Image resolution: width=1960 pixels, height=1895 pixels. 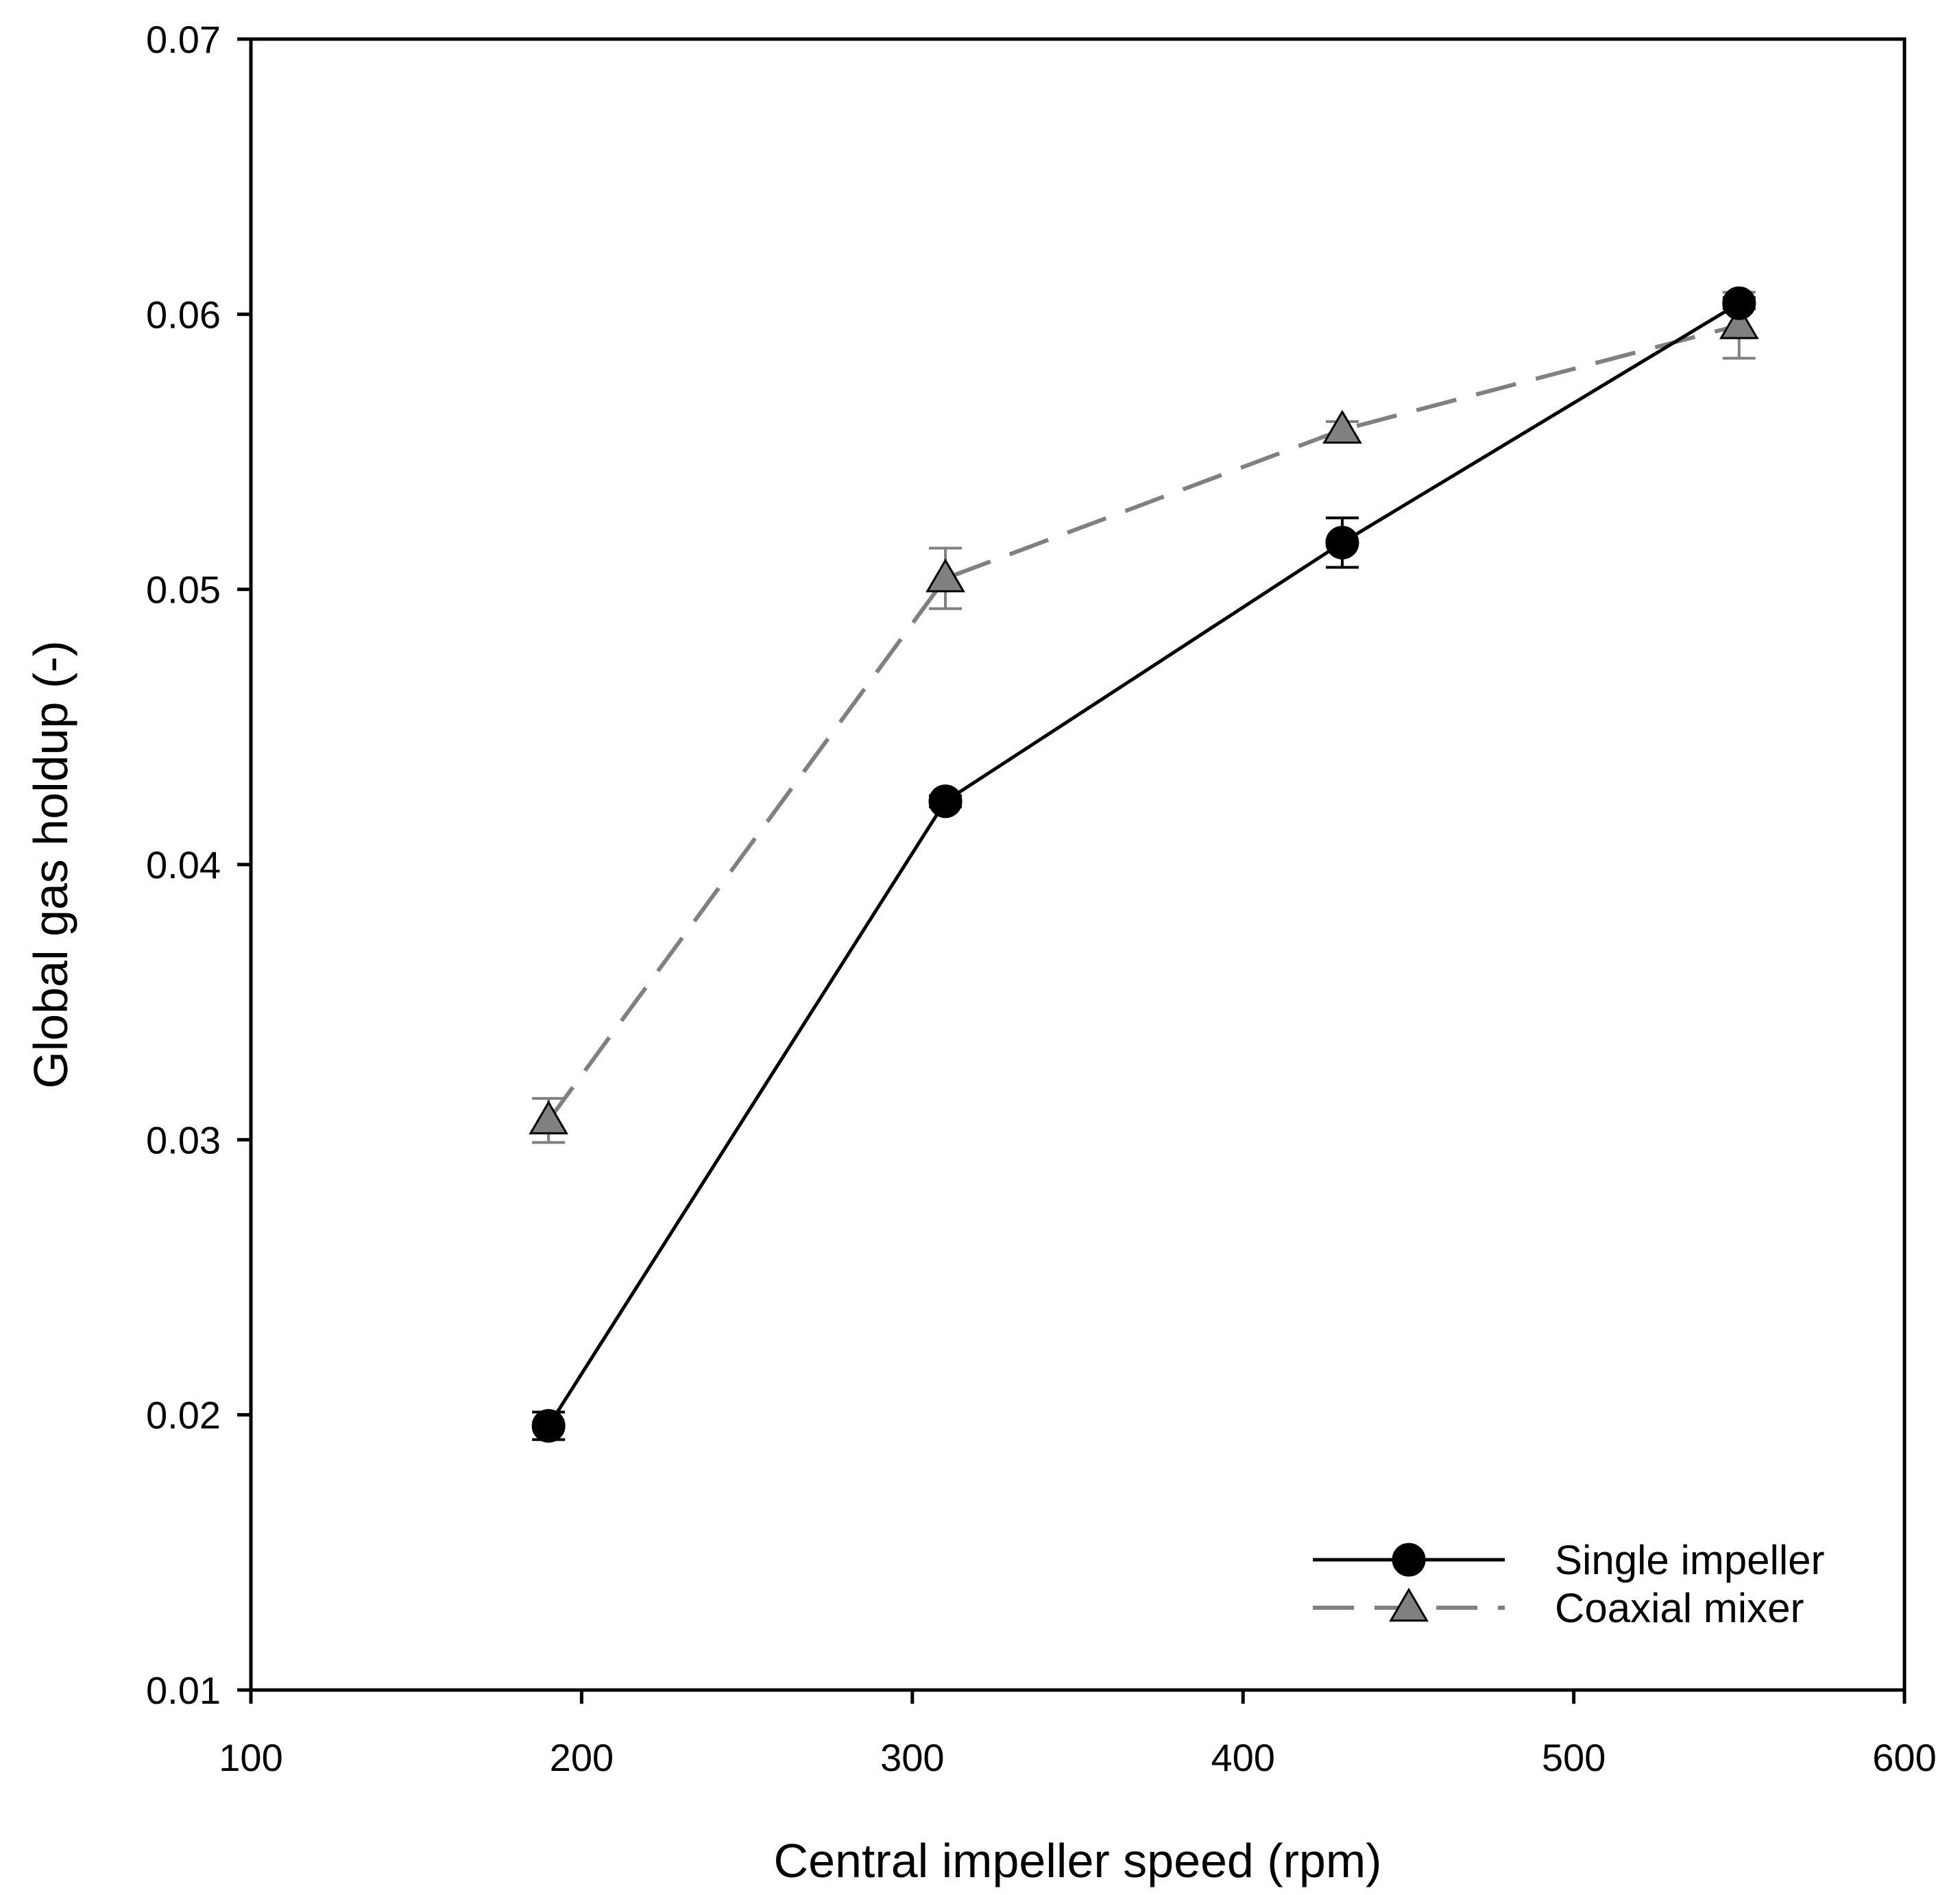 What do you see at coordinates (183, 590) in the screenshot?
I see `y-tick-label: 0.05` at bounding box center [183, 590].